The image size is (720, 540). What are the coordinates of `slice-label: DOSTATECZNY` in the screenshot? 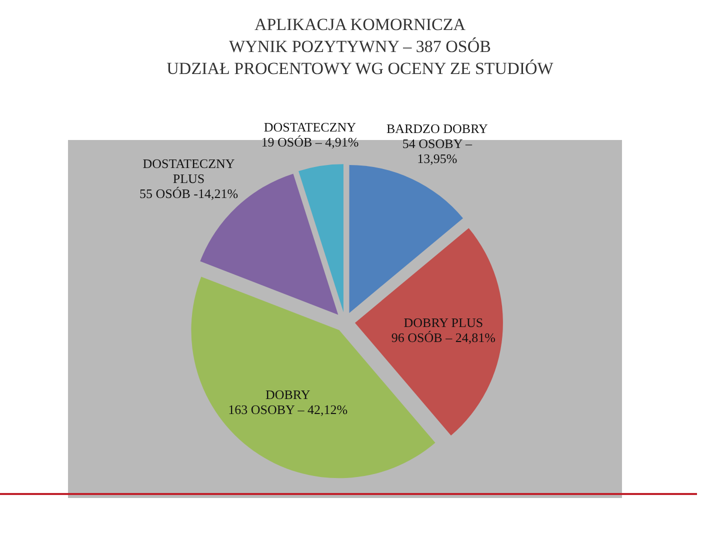 It's located at (310, 127).